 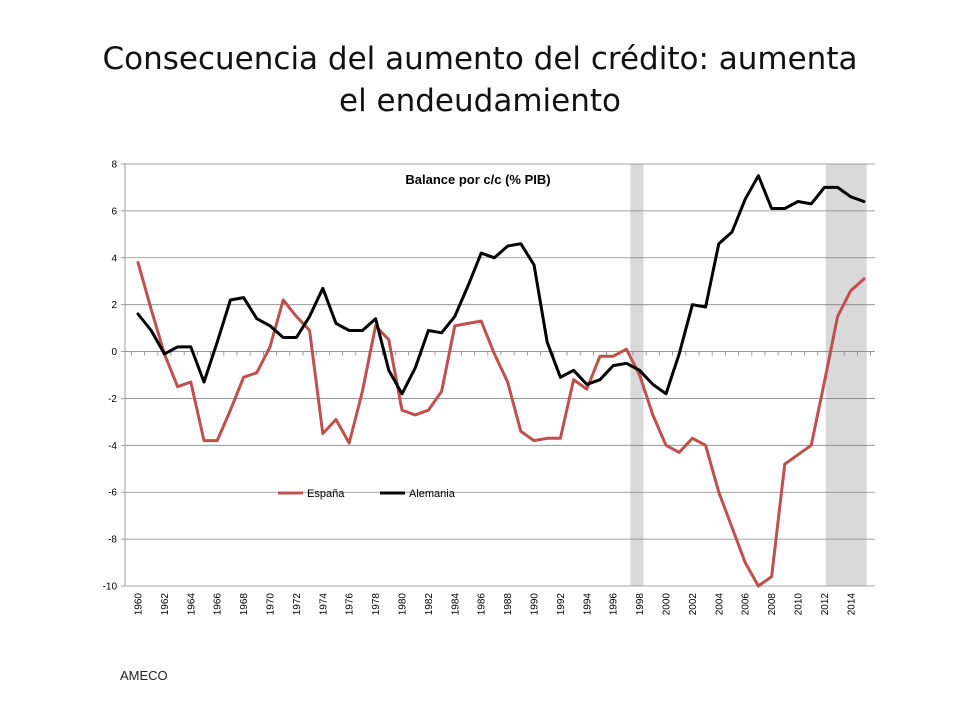 What do you see at coordinates (144, 675) in the screenshot?
I see `source-note: AMECO` at bounding box center [144, 675].